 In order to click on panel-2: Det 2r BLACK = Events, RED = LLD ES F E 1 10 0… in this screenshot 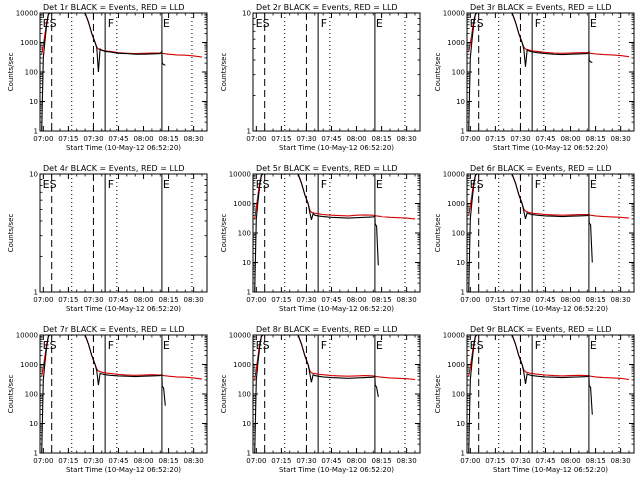, I will do `click(320, 77)`.